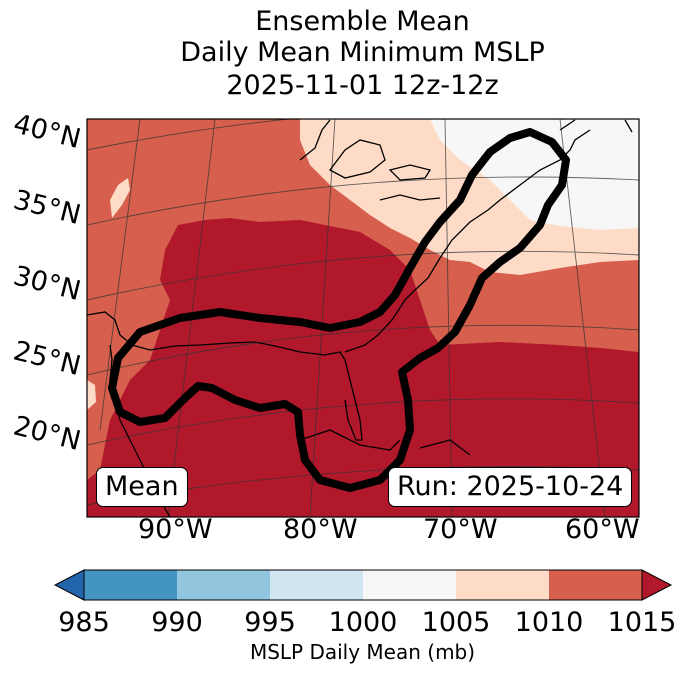 The image size is (688, 674). What do you see at coordinates (460, 529) in the screenshot?
I see `lon-label-70w: 70°W` at bounding box center [460, 529].